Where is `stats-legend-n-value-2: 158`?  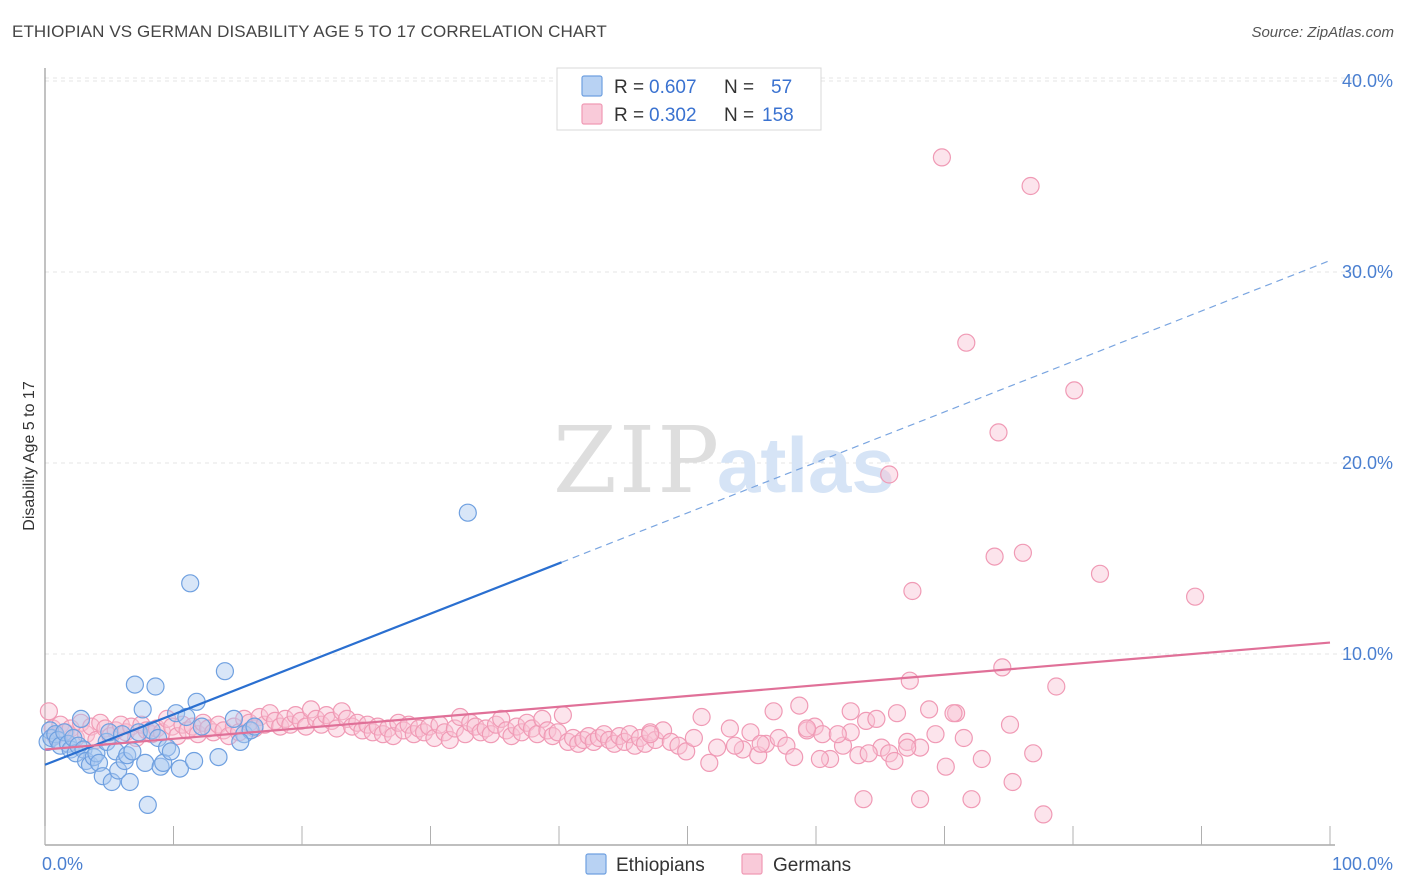 stats-legend-n-value-2: 158 is located at coordinates (778, 115).